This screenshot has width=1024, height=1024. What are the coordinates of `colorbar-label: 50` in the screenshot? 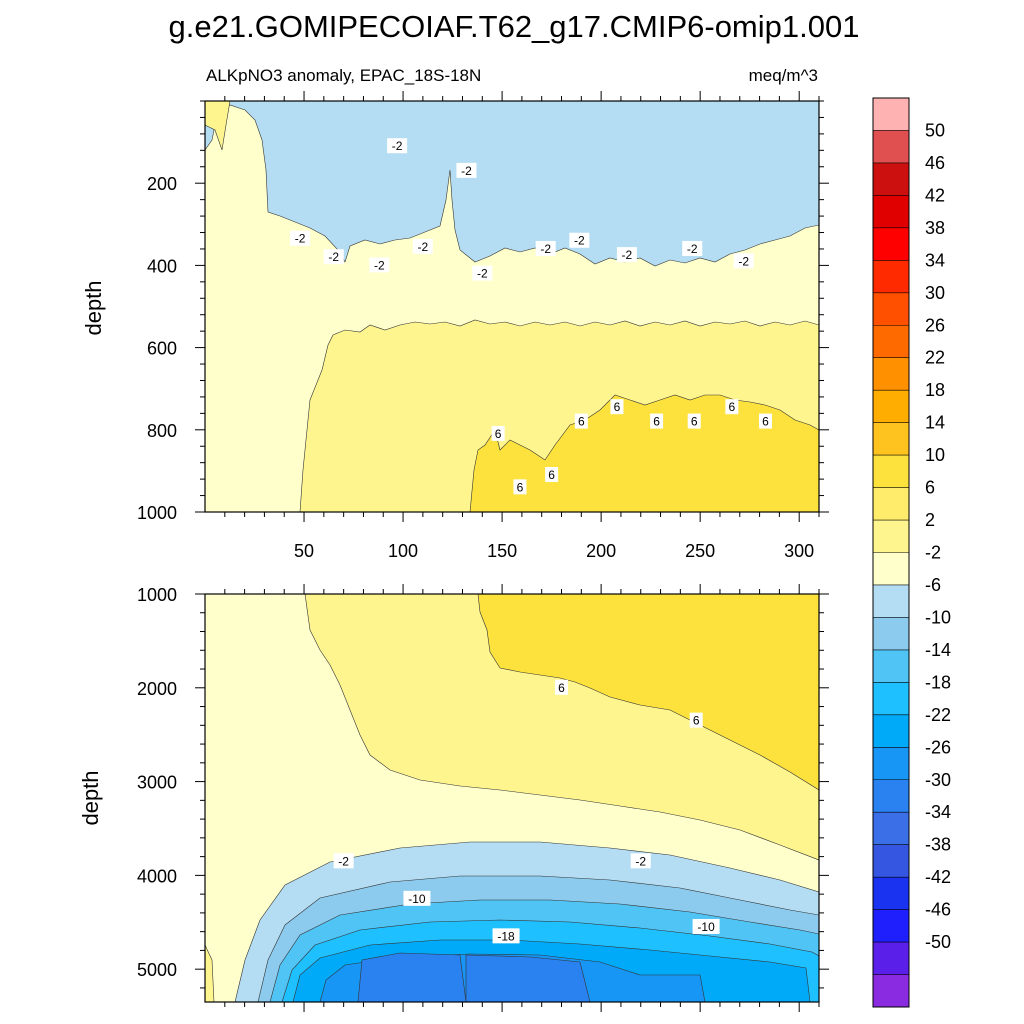 It's located at (935, 130).